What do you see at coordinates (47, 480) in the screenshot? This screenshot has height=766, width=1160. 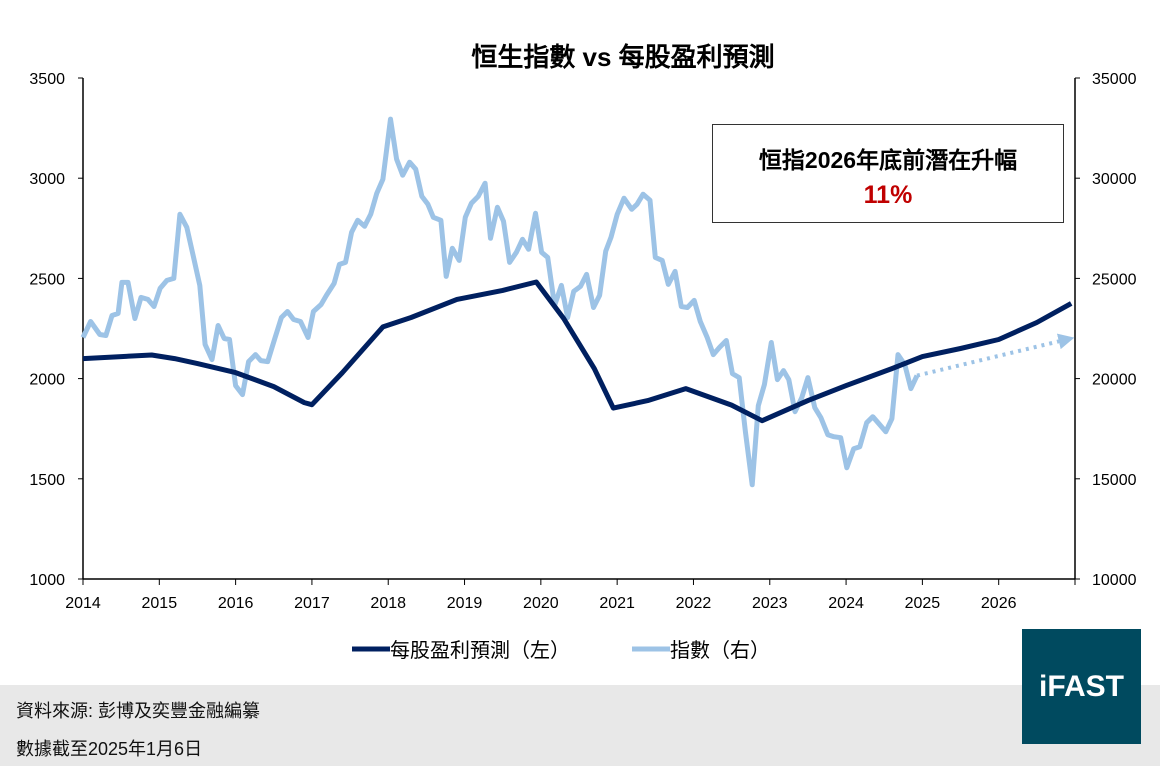 I see `left-tick-label: 1500` at bounding box center [47, 480].